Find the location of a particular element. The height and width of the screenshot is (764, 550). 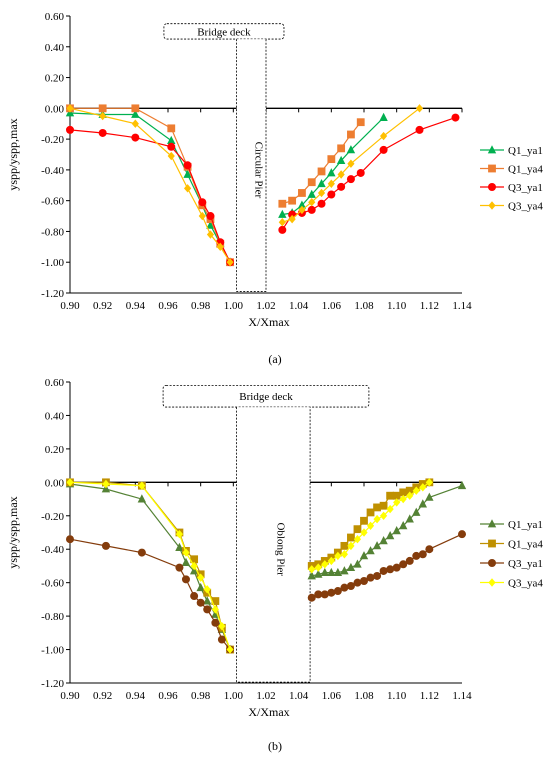

series-line-q1_ya4 is located at coordinates (150, 565).